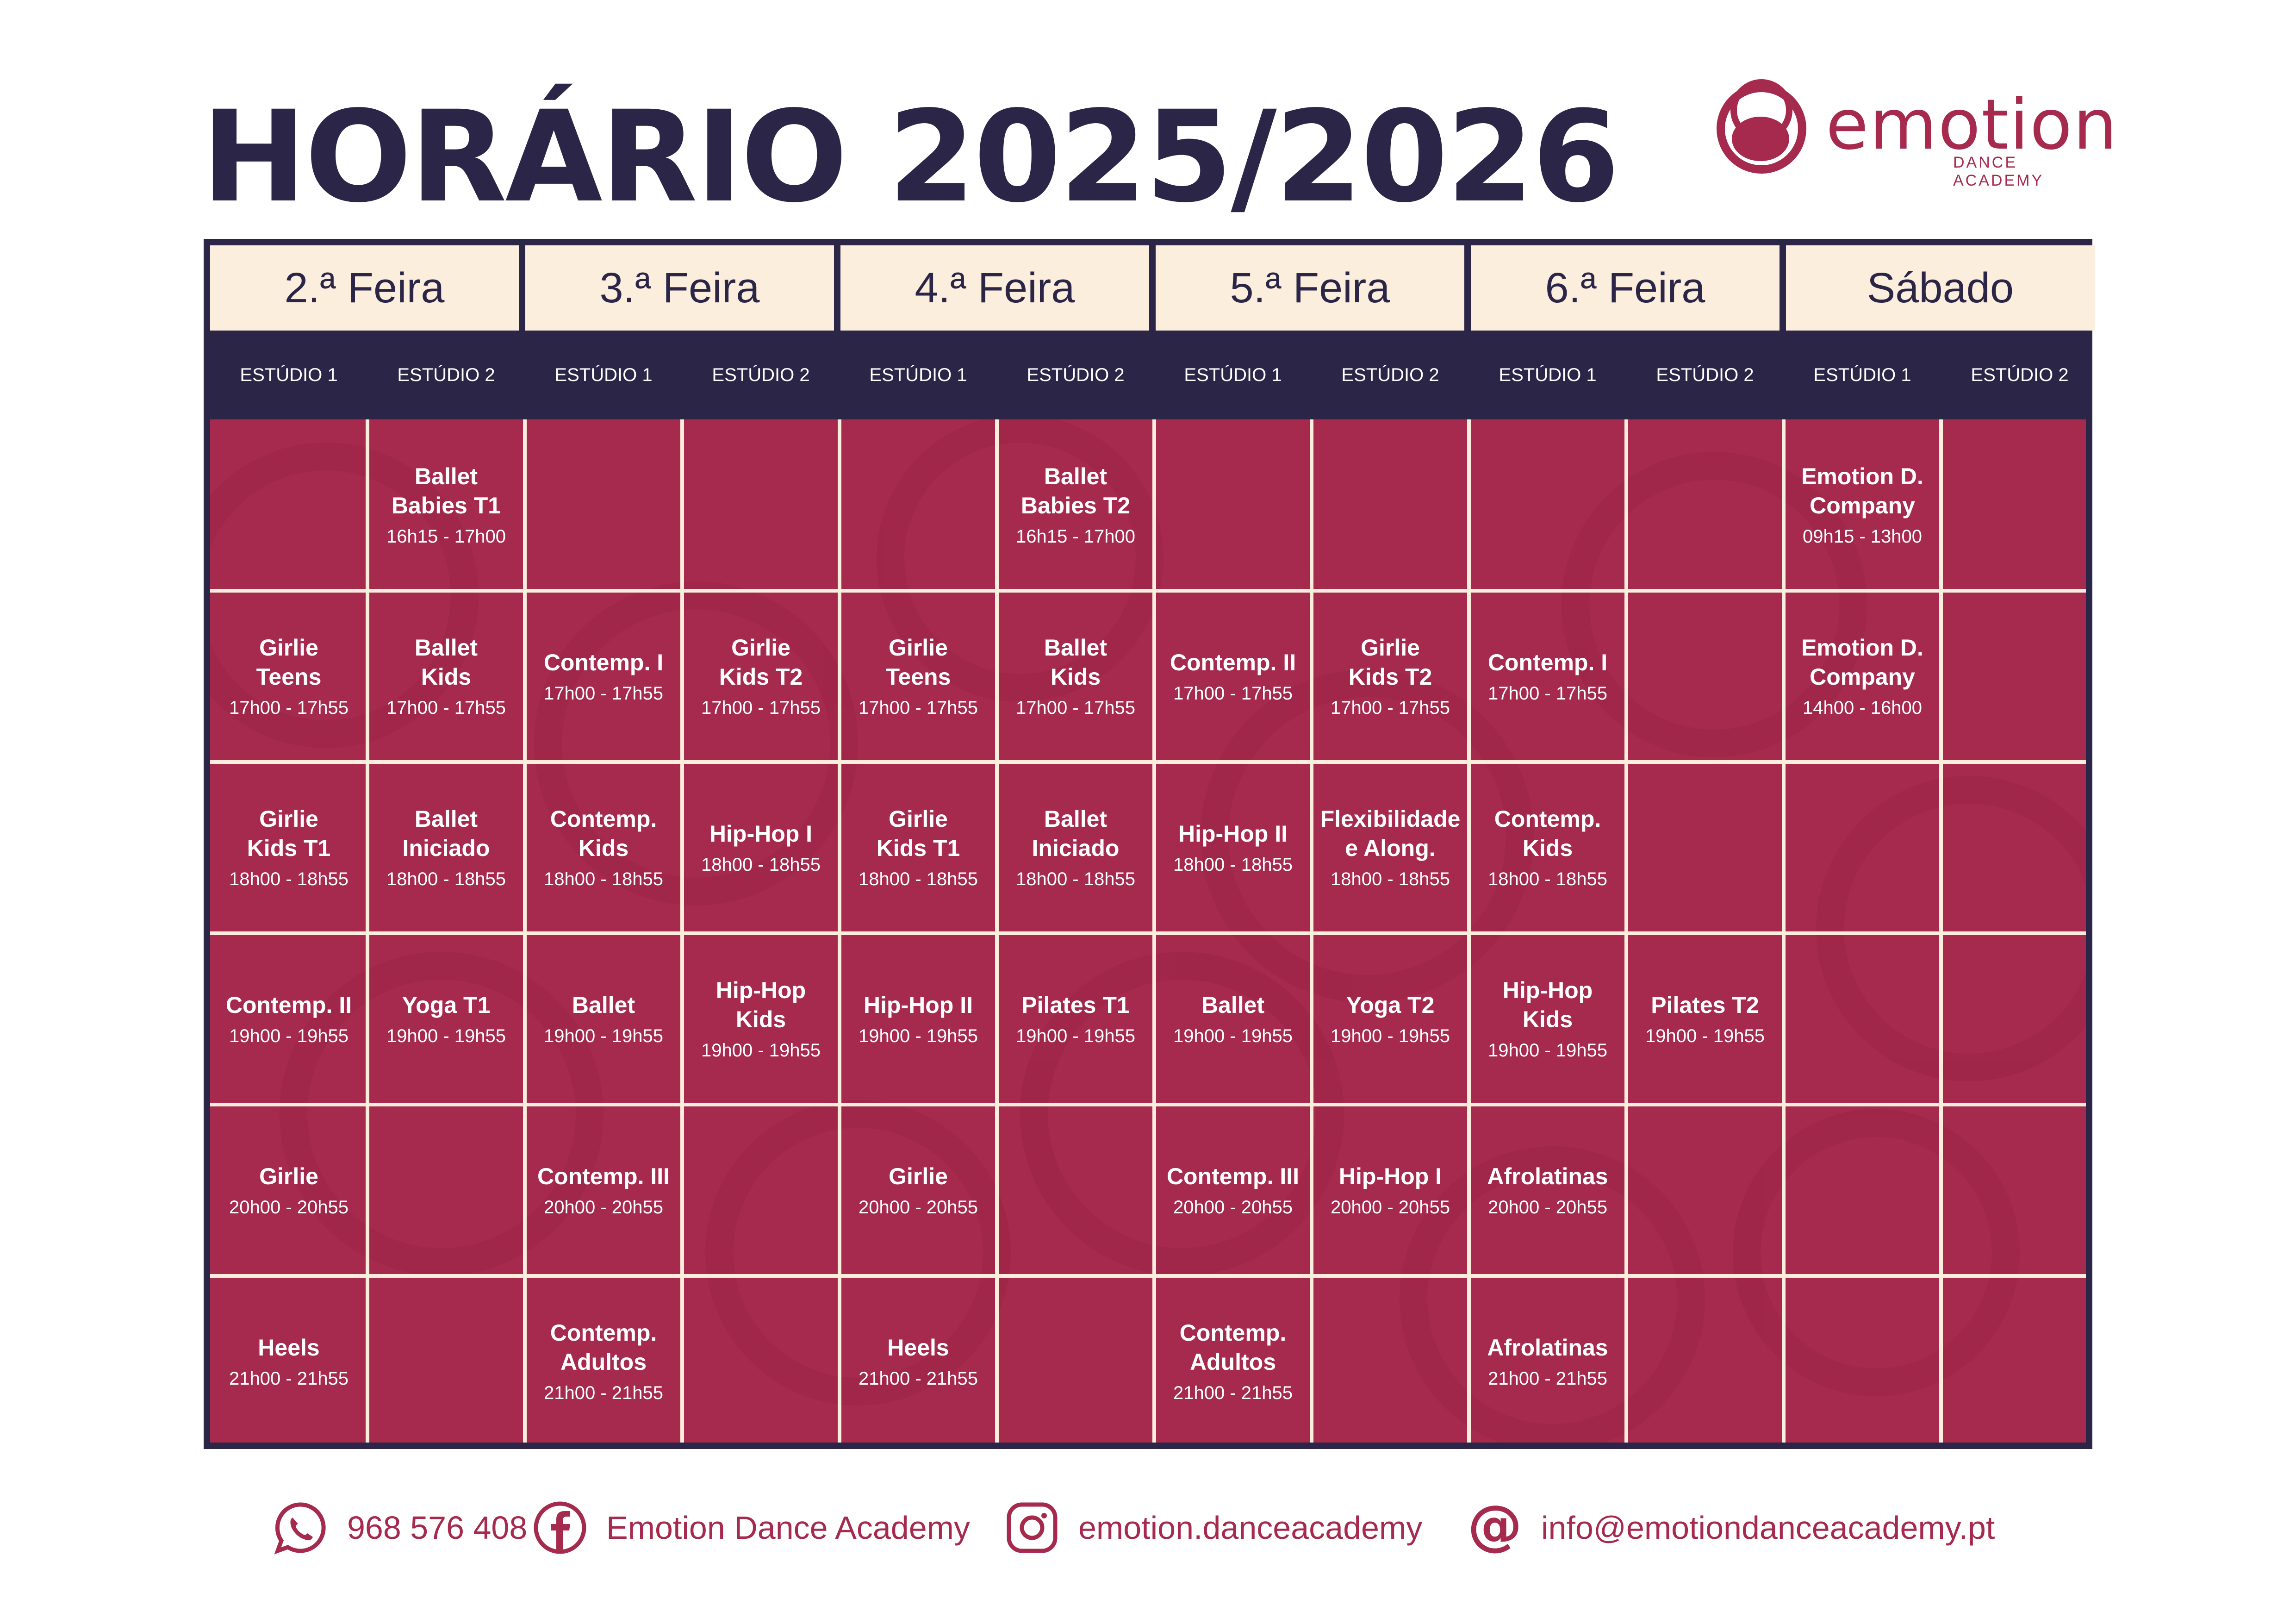 Image resolution: width=2296 pixels, height=1624 pixels. I want to click on class-slot-wednesday-studio-2: Pilates T1 19h00 - 19h55, so click(1075, 1019).